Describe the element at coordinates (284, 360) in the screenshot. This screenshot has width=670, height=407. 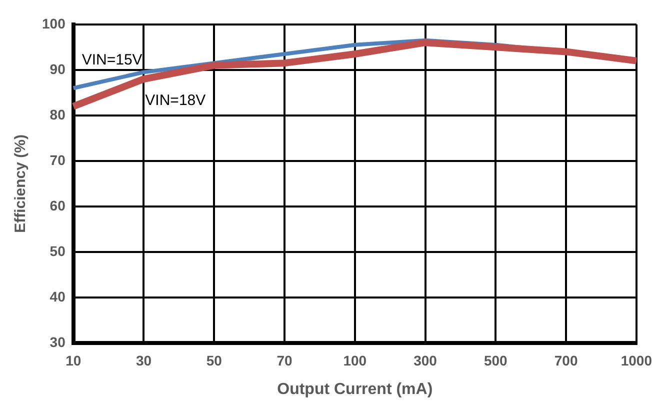
I see `x-tick-label: 70` at that location.